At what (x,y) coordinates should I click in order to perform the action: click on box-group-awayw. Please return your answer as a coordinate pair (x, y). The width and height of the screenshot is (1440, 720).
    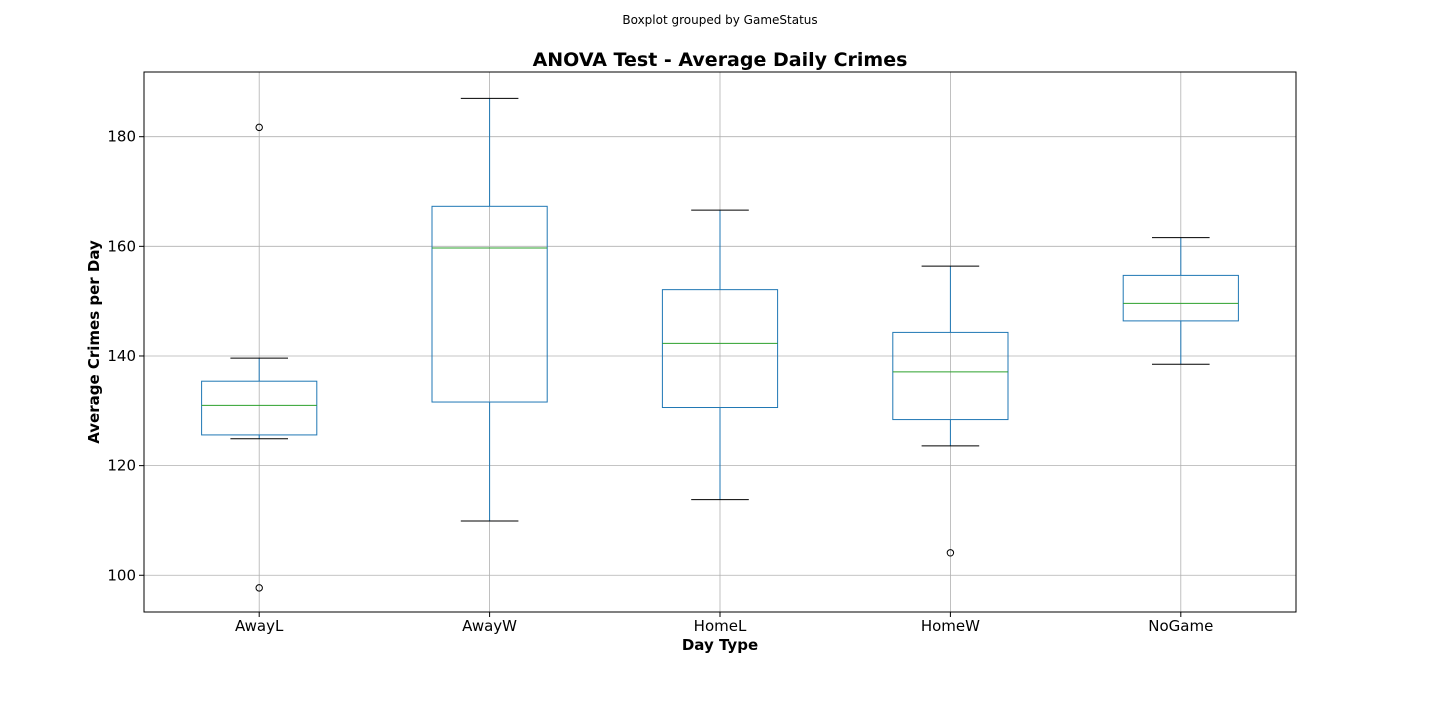
    Looking at the image, I should click on (489, 309).